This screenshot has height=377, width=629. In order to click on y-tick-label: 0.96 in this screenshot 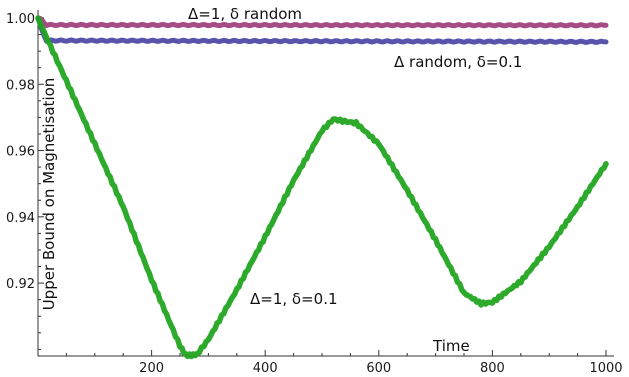, I will do `click(20, 152)`.